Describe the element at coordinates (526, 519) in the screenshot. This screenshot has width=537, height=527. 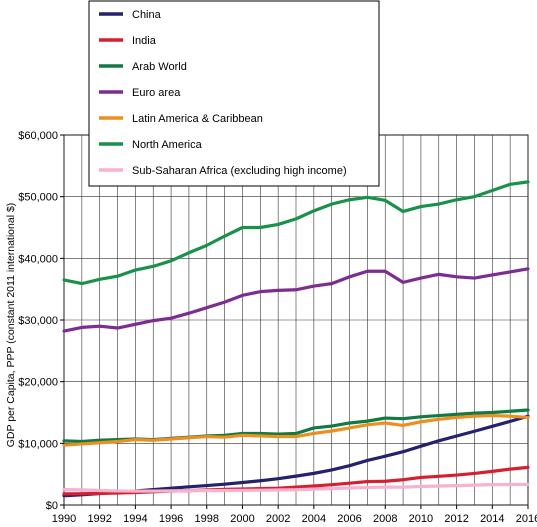
I see `x-tick-label: 2016` at that location.